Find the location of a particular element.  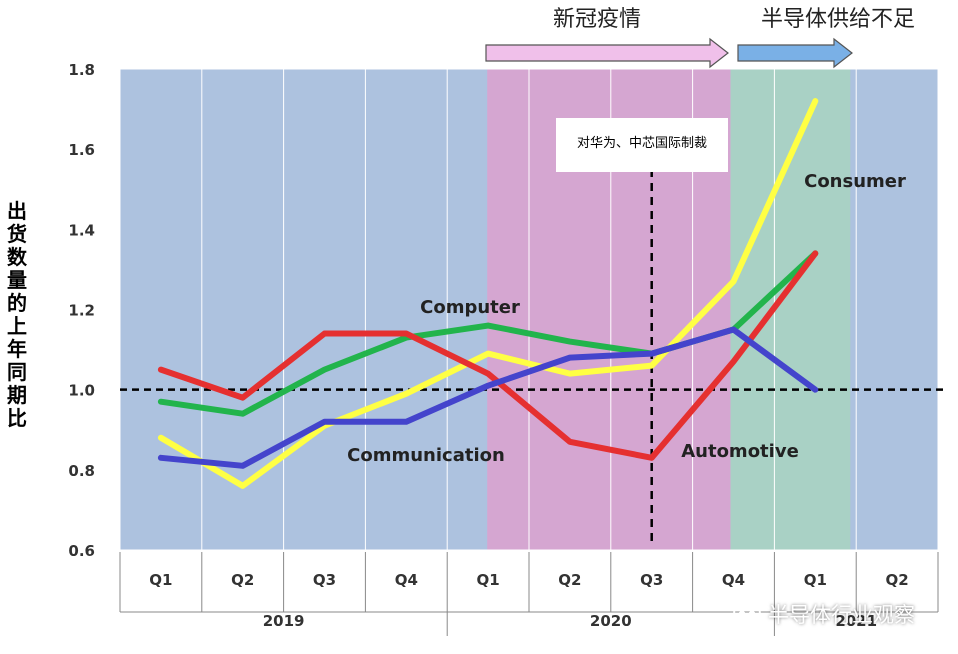

series-label-computer: Computer is located at coordinates (470, 307).